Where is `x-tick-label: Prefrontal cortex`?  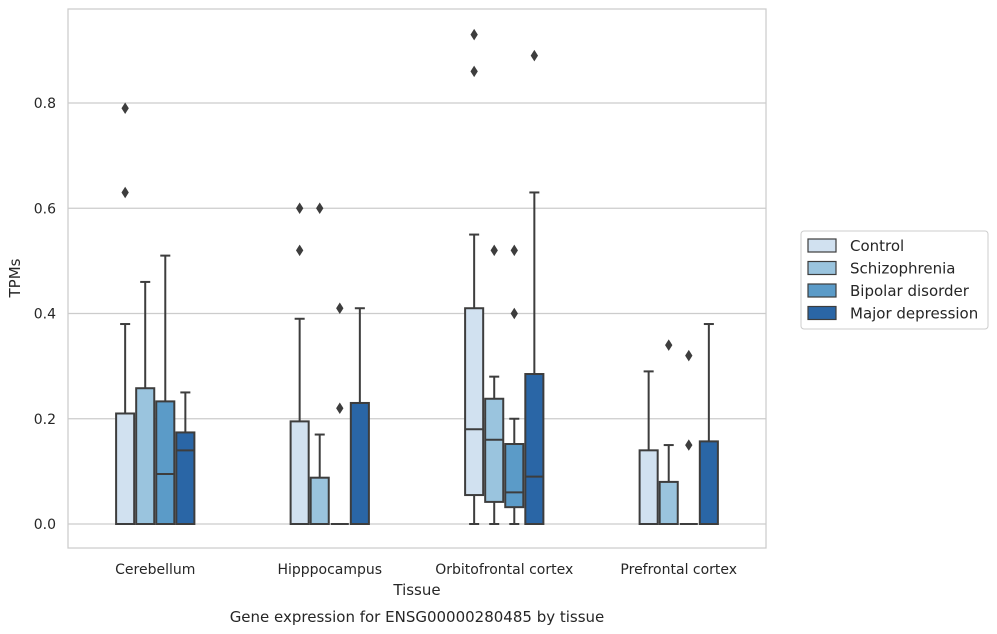
x-tick-label: Prefrontal cortex is located at coordinates (678, 570).